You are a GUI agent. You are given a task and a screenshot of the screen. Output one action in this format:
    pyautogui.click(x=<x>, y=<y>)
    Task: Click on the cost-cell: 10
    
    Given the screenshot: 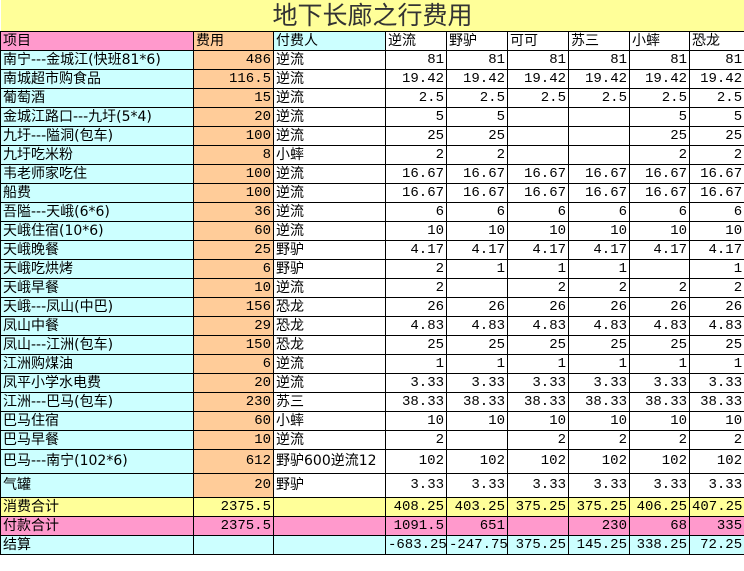 What is the action you would take?
    pyautogui.click(x=233, y=440)
    